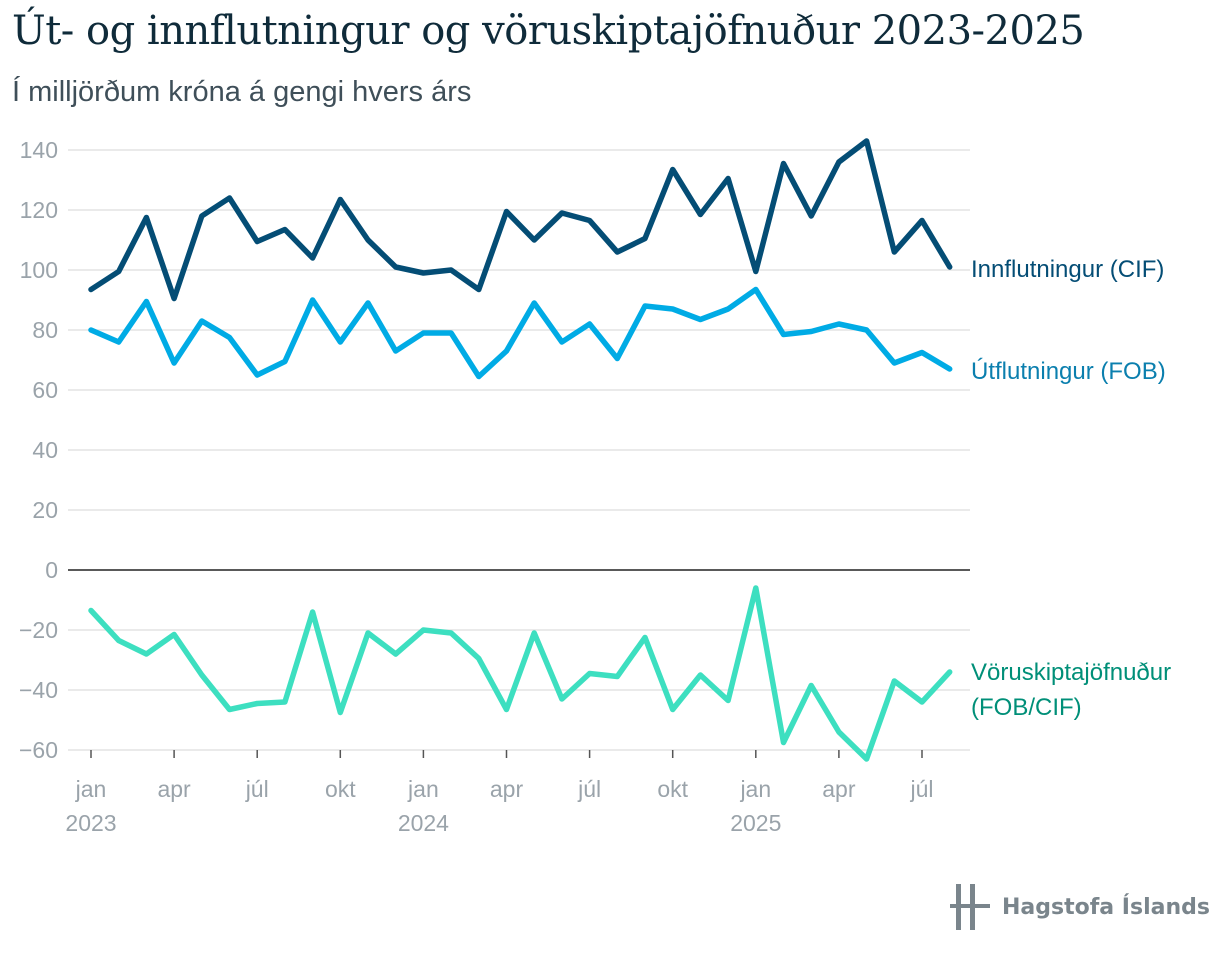 The height and width of the screenshot is (956, 1220). I want to click on x-tick-label-year: 2025, so click(755, 823).